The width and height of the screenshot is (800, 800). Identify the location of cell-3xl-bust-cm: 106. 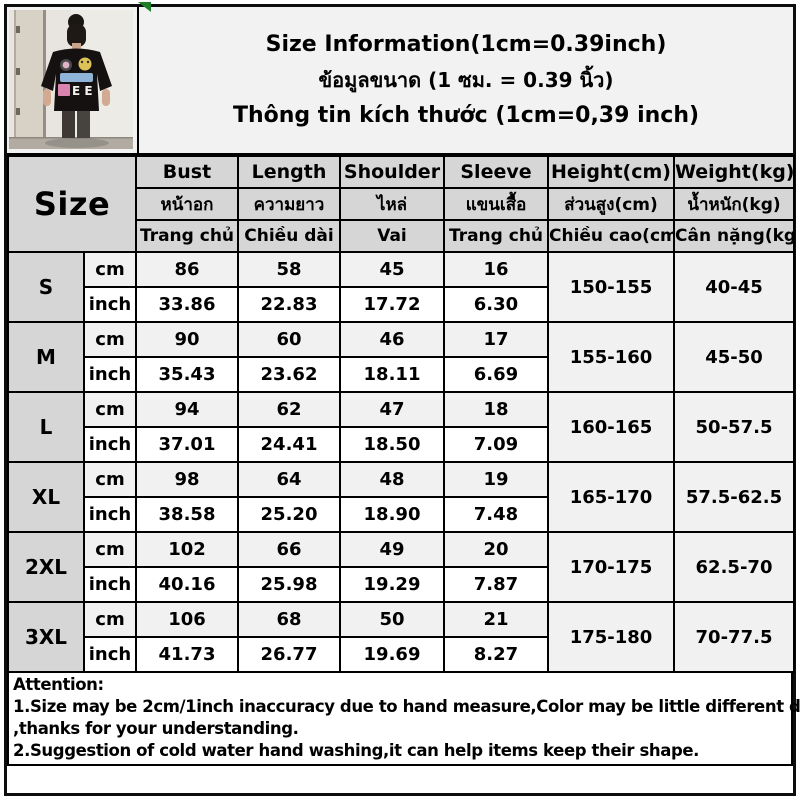
(187, 619).